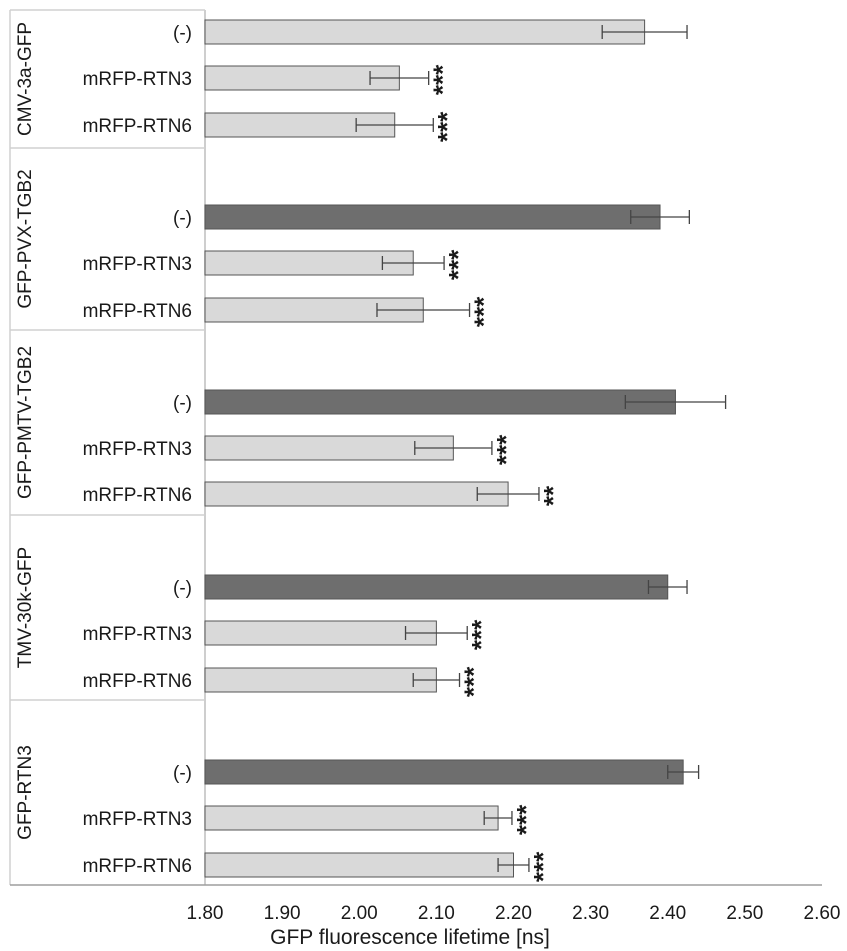 The height and width of the screenshot is (951, 847). I want to click on x-tick-label: 1.80, so click(205, 913).